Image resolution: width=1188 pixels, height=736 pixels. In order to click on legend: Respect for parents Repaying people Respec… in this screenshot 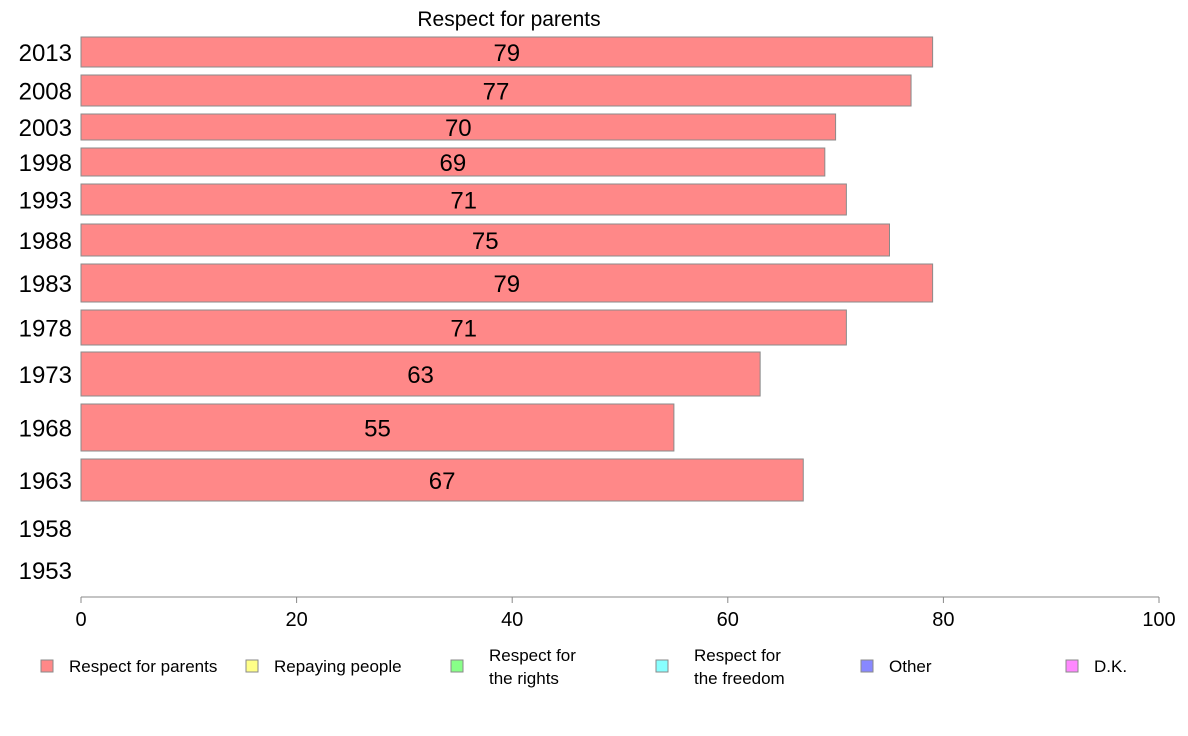, I will do `click(583, 667)`.